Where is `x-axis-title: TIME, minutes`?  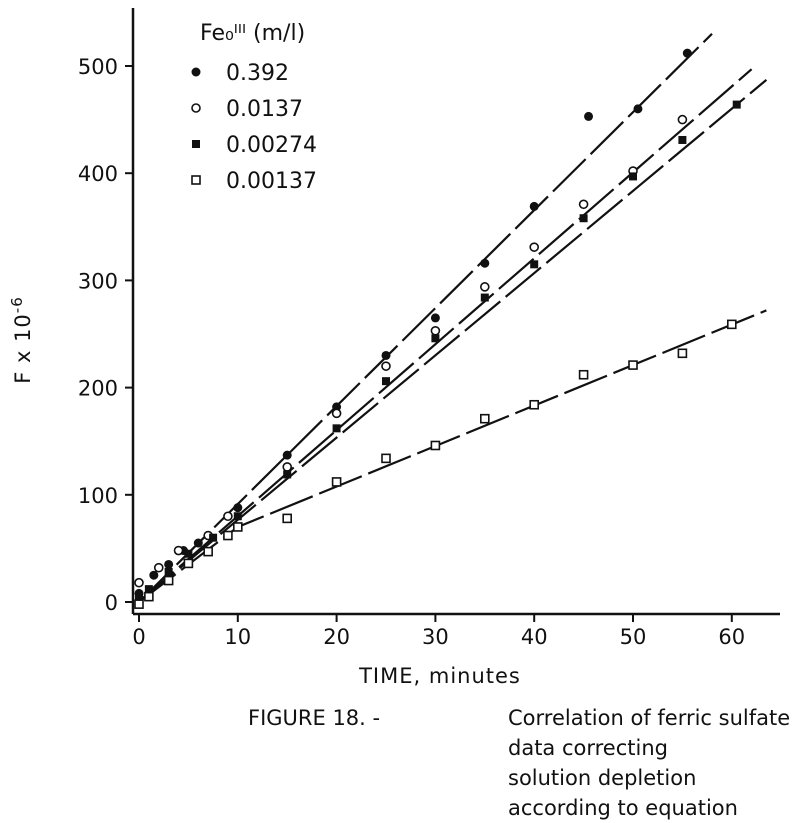
x-axis-title: TIME, minutes is located at coordinates (439, 676).